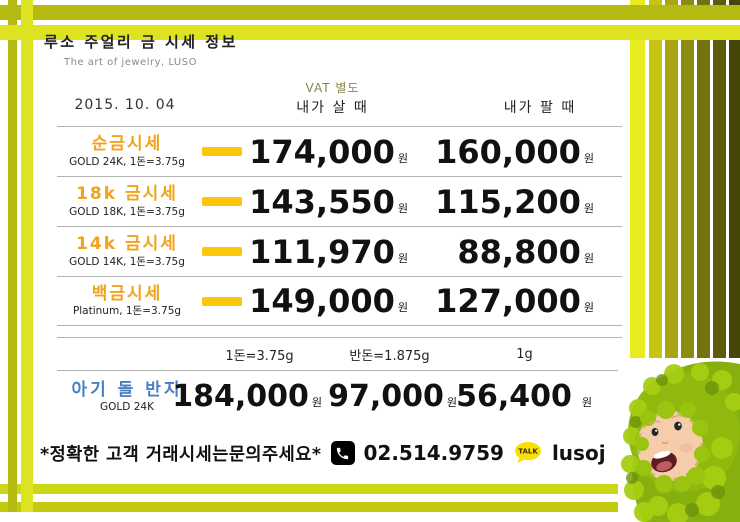 The width and height of the screenshot is (740, 522). I want to click on ring-price-1g: 56,400 원, so click(524, 396).